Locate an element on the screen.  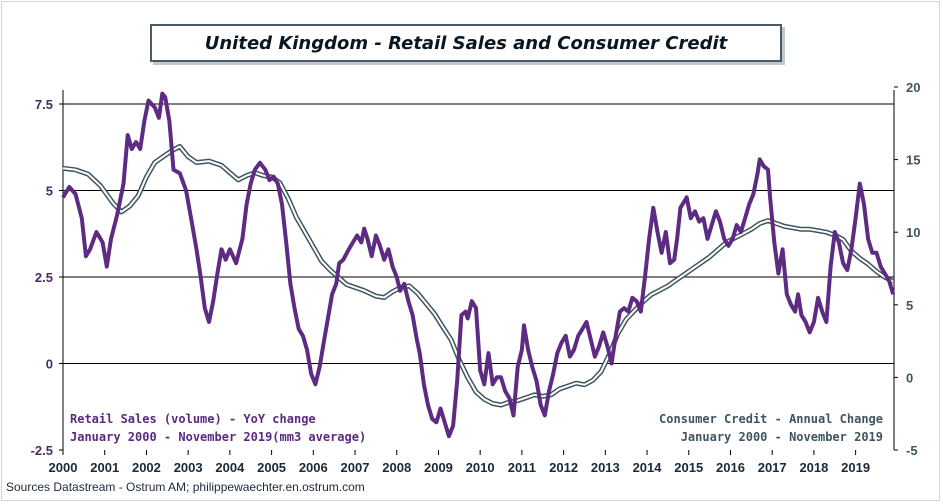
right-tick-label-1: 15 is located at coordinates (913, 160).